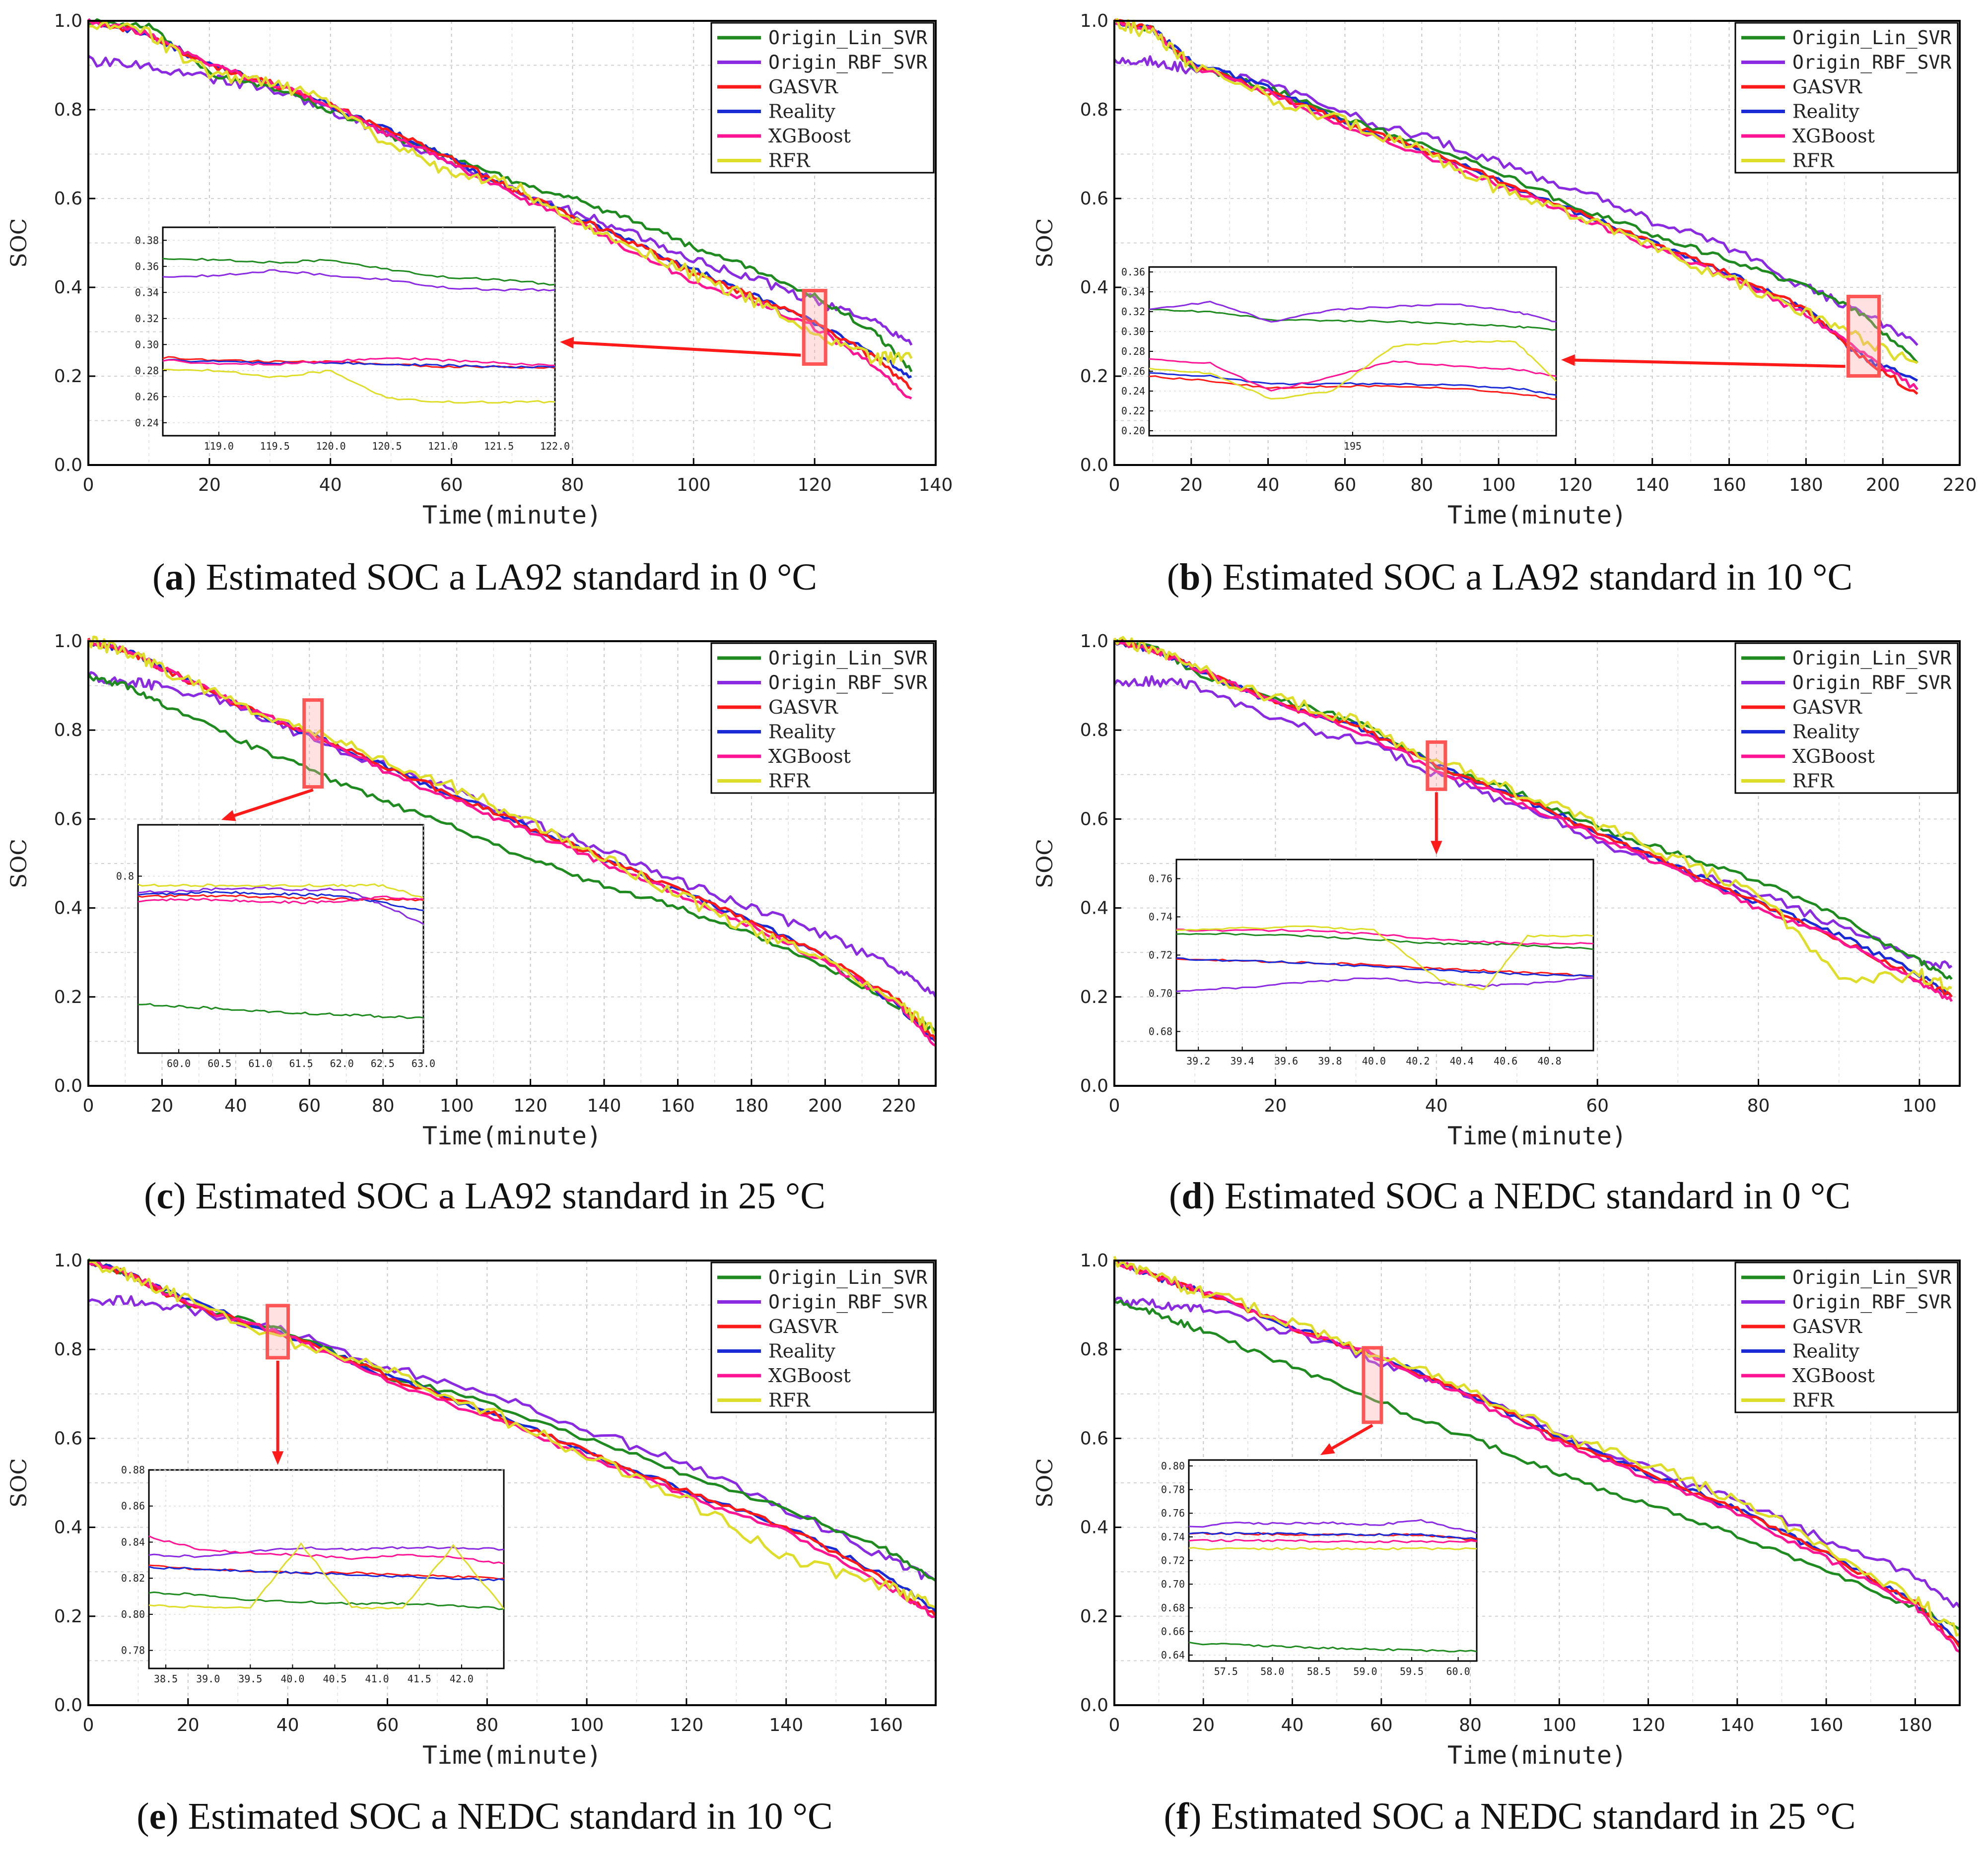 The image size is (1988, 1861). Describe the element at coordinates (313, 743) in the screenshot. I see `zoom-highlight-box` at that location.